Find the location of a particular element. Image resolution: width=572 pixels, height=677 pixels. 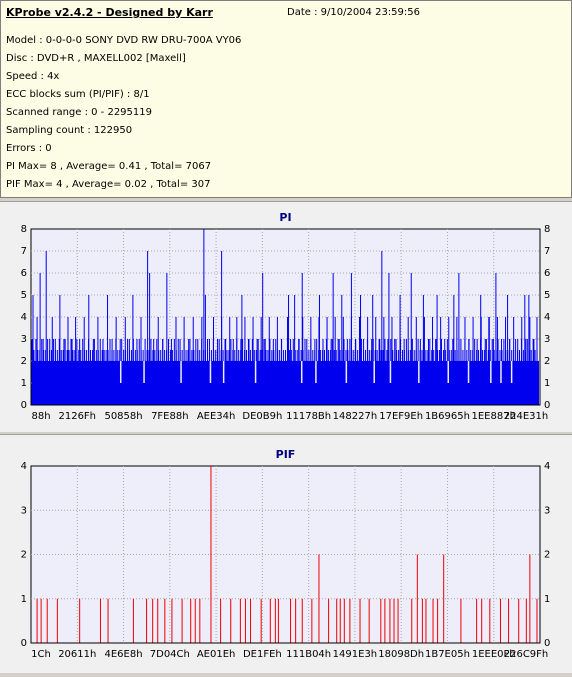

y-tick-label-left: 8 is located at coordinates (24, 229).